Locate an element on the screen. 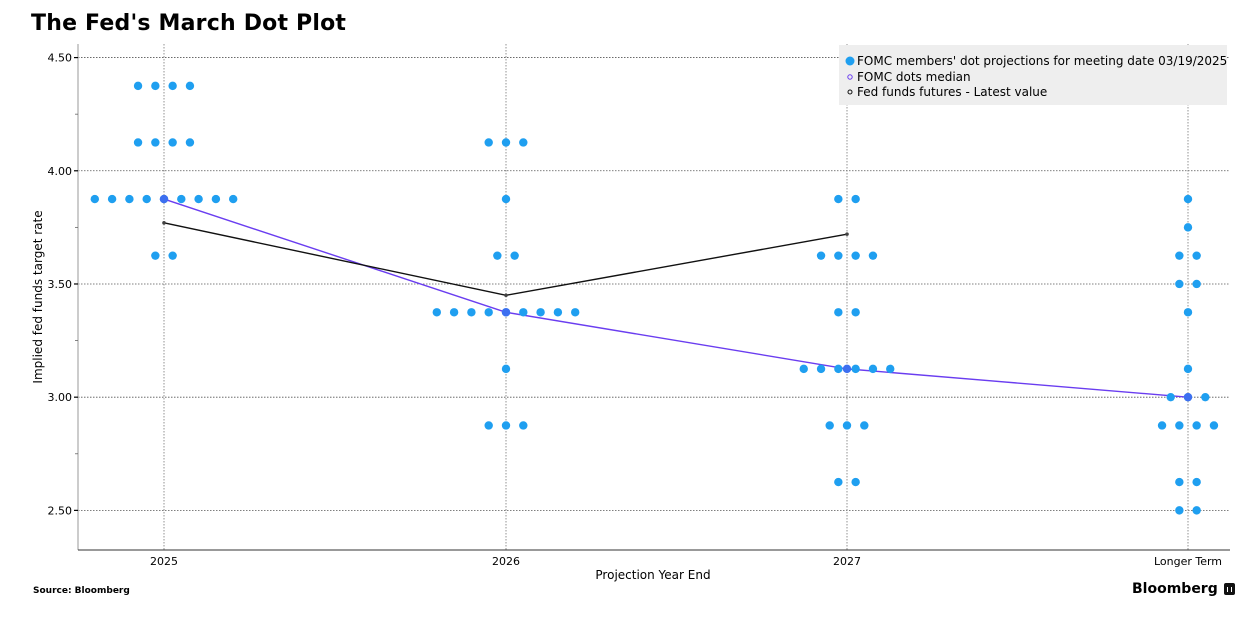 Image resolution: width=1252 pixels, height=622 pixels. y-axis-ticks: 4.50 4.00 3.50 3.00 2.50 is located at coordinates (63, 284).